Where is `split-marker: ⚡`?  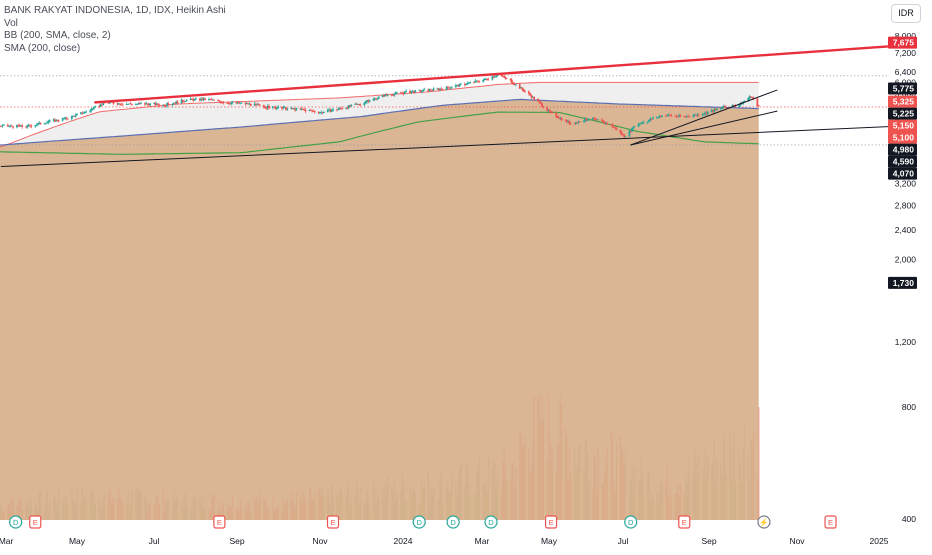 split-marker: ⚡ is located at coordinates (764, 522).